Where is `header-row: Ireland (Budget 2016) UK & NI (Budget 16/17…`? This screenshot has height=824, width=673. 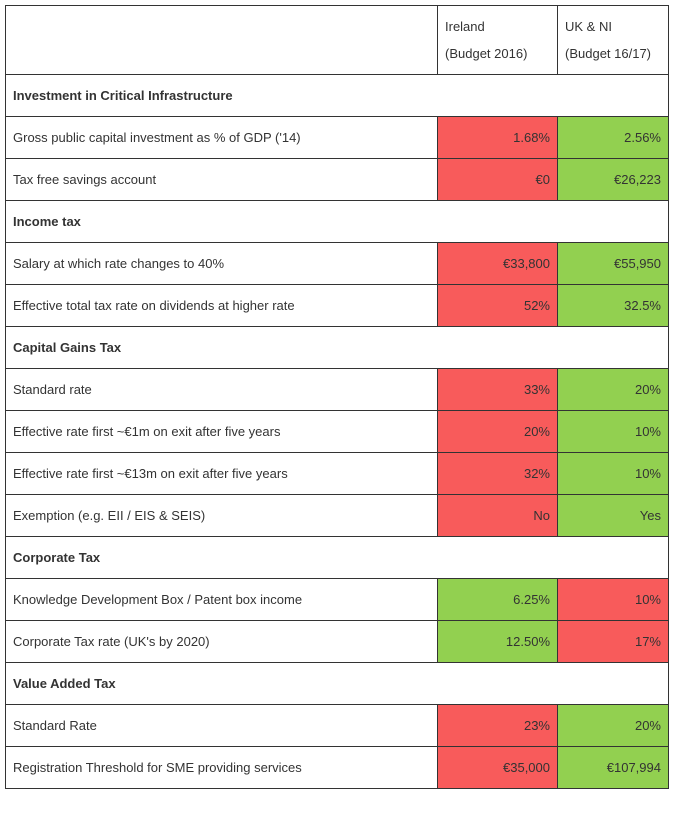 header-row: Ireland (Budget 2016) UK & NI (Budget 16/17… is located at coordinates (337, 40).